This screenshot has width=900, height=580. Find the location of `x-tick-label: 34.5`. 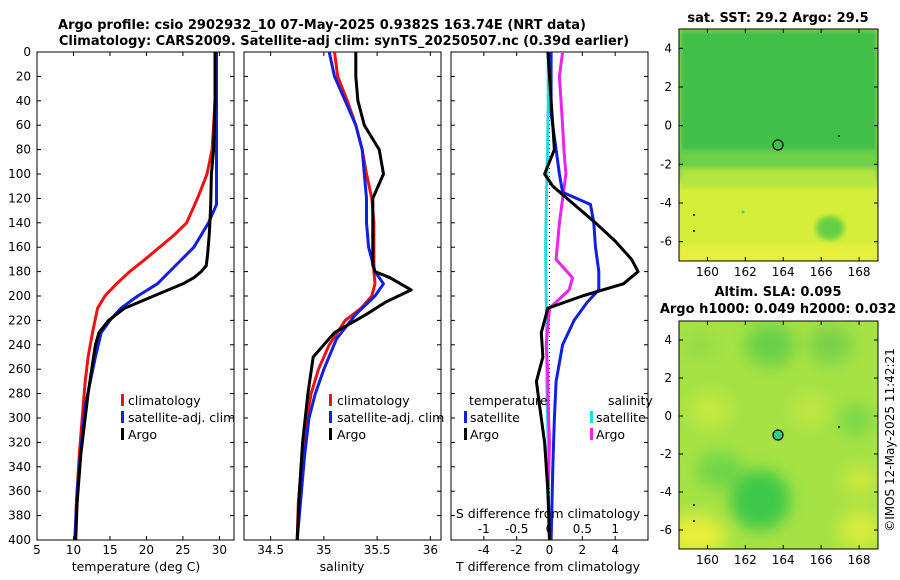

x-tick-label: 34.5 is located at coordinates (270, 550).